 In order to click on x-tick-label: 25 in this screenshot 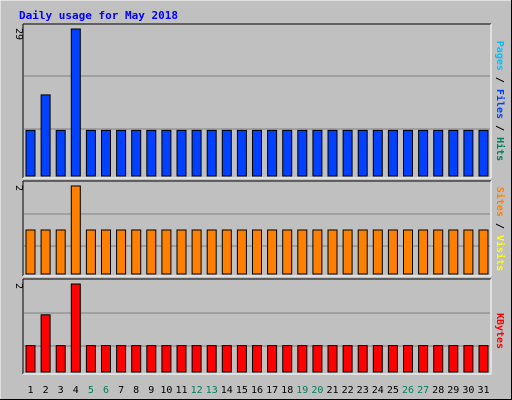, I will do `click(393, 390)`.